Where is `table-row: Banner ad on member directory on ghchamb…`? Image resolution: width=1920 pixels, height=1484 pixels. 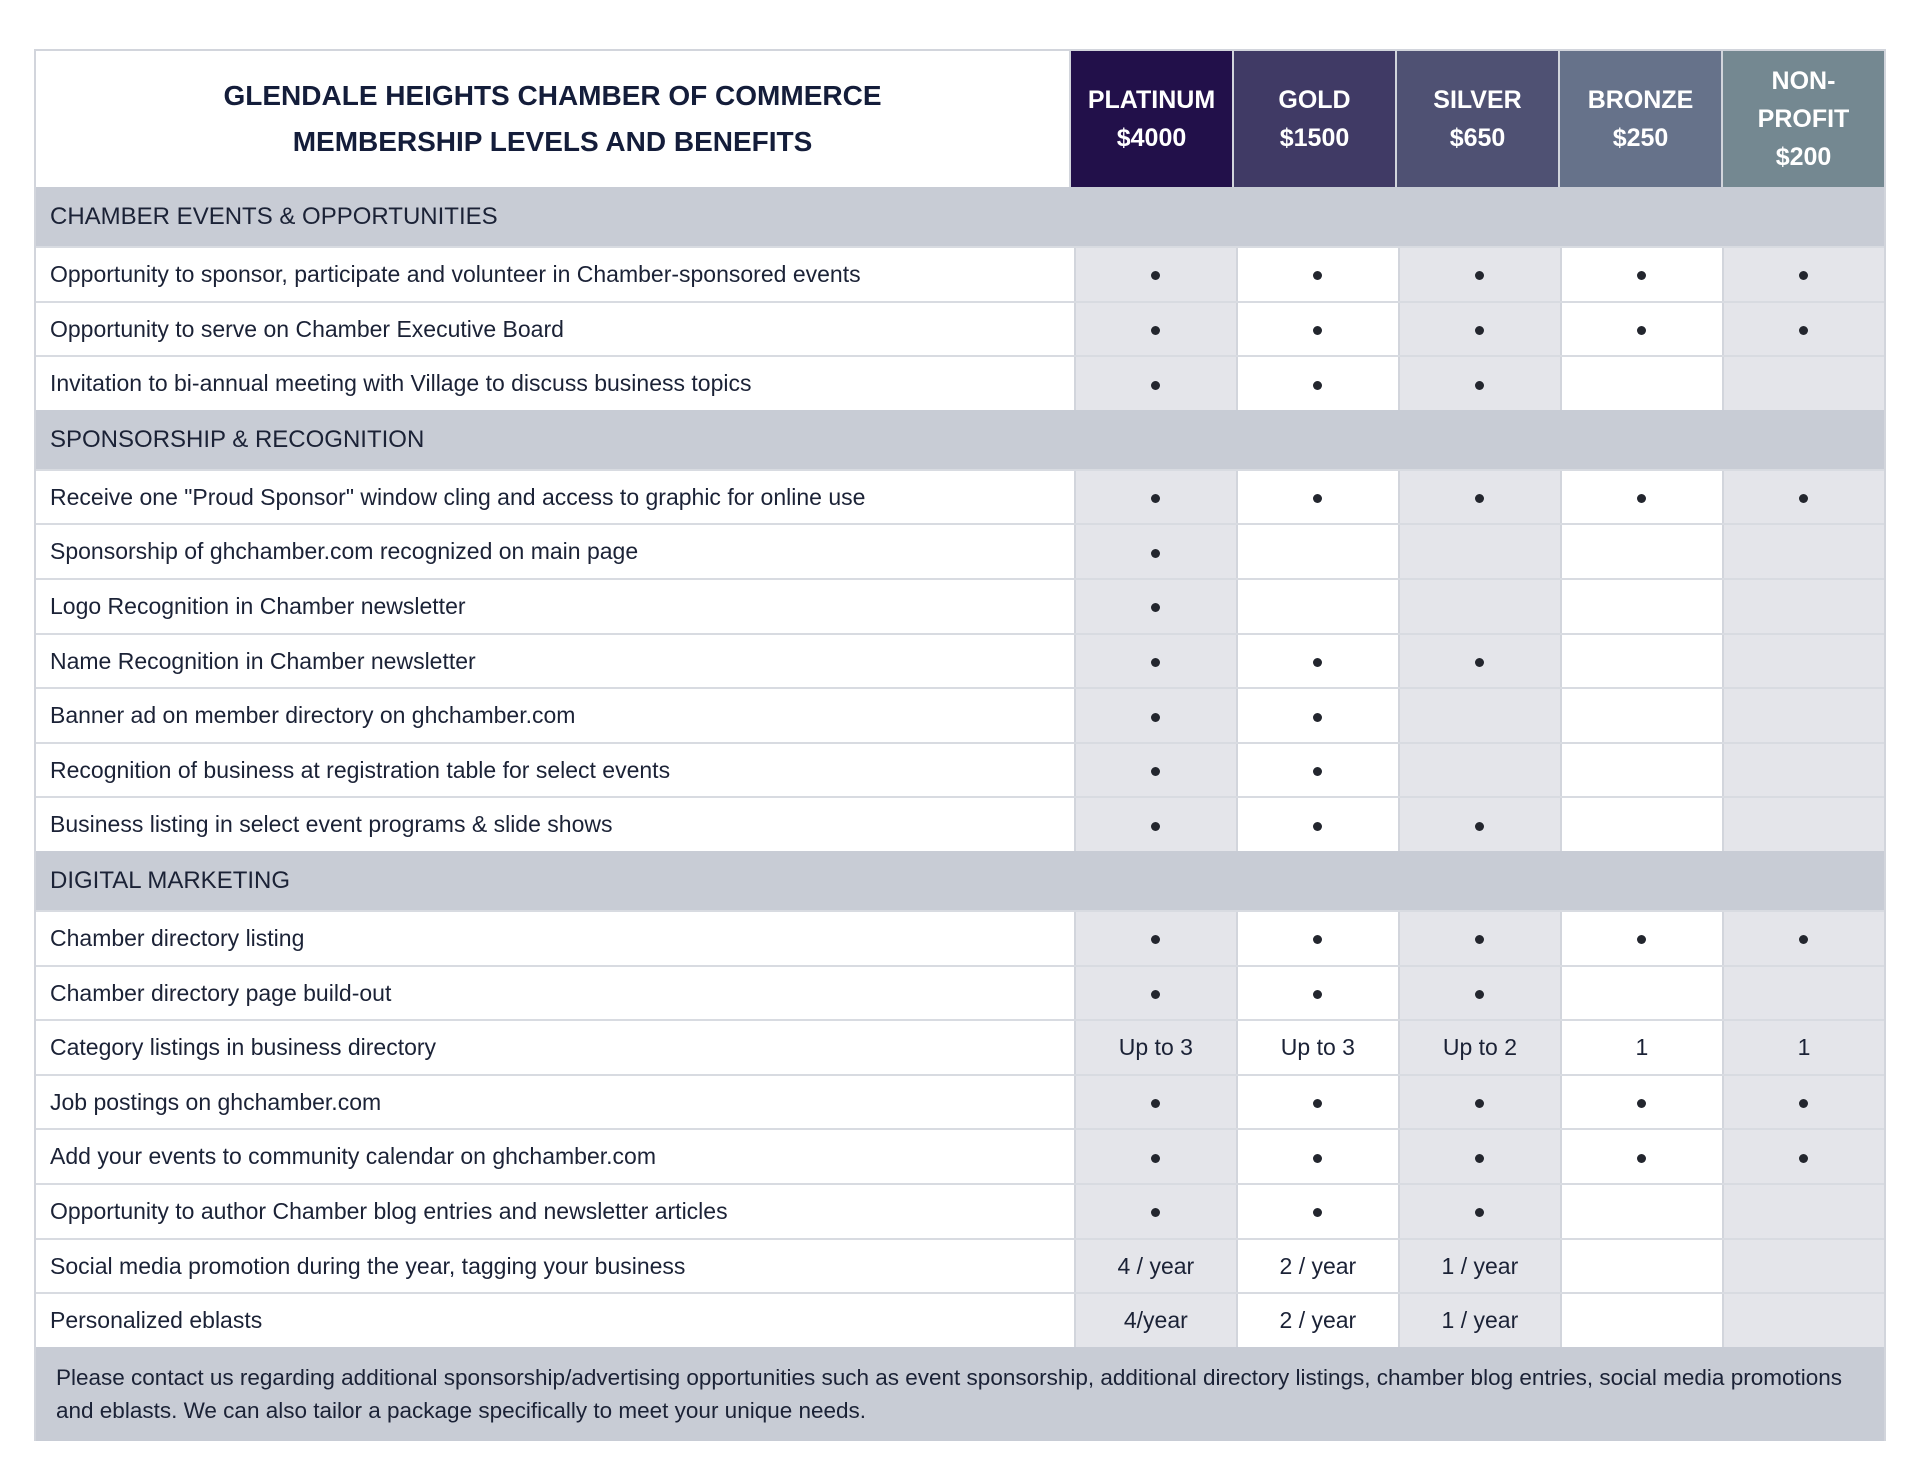
table-row: Banner ad on member directory on ghchamb… is located at coordinates (960, 714).